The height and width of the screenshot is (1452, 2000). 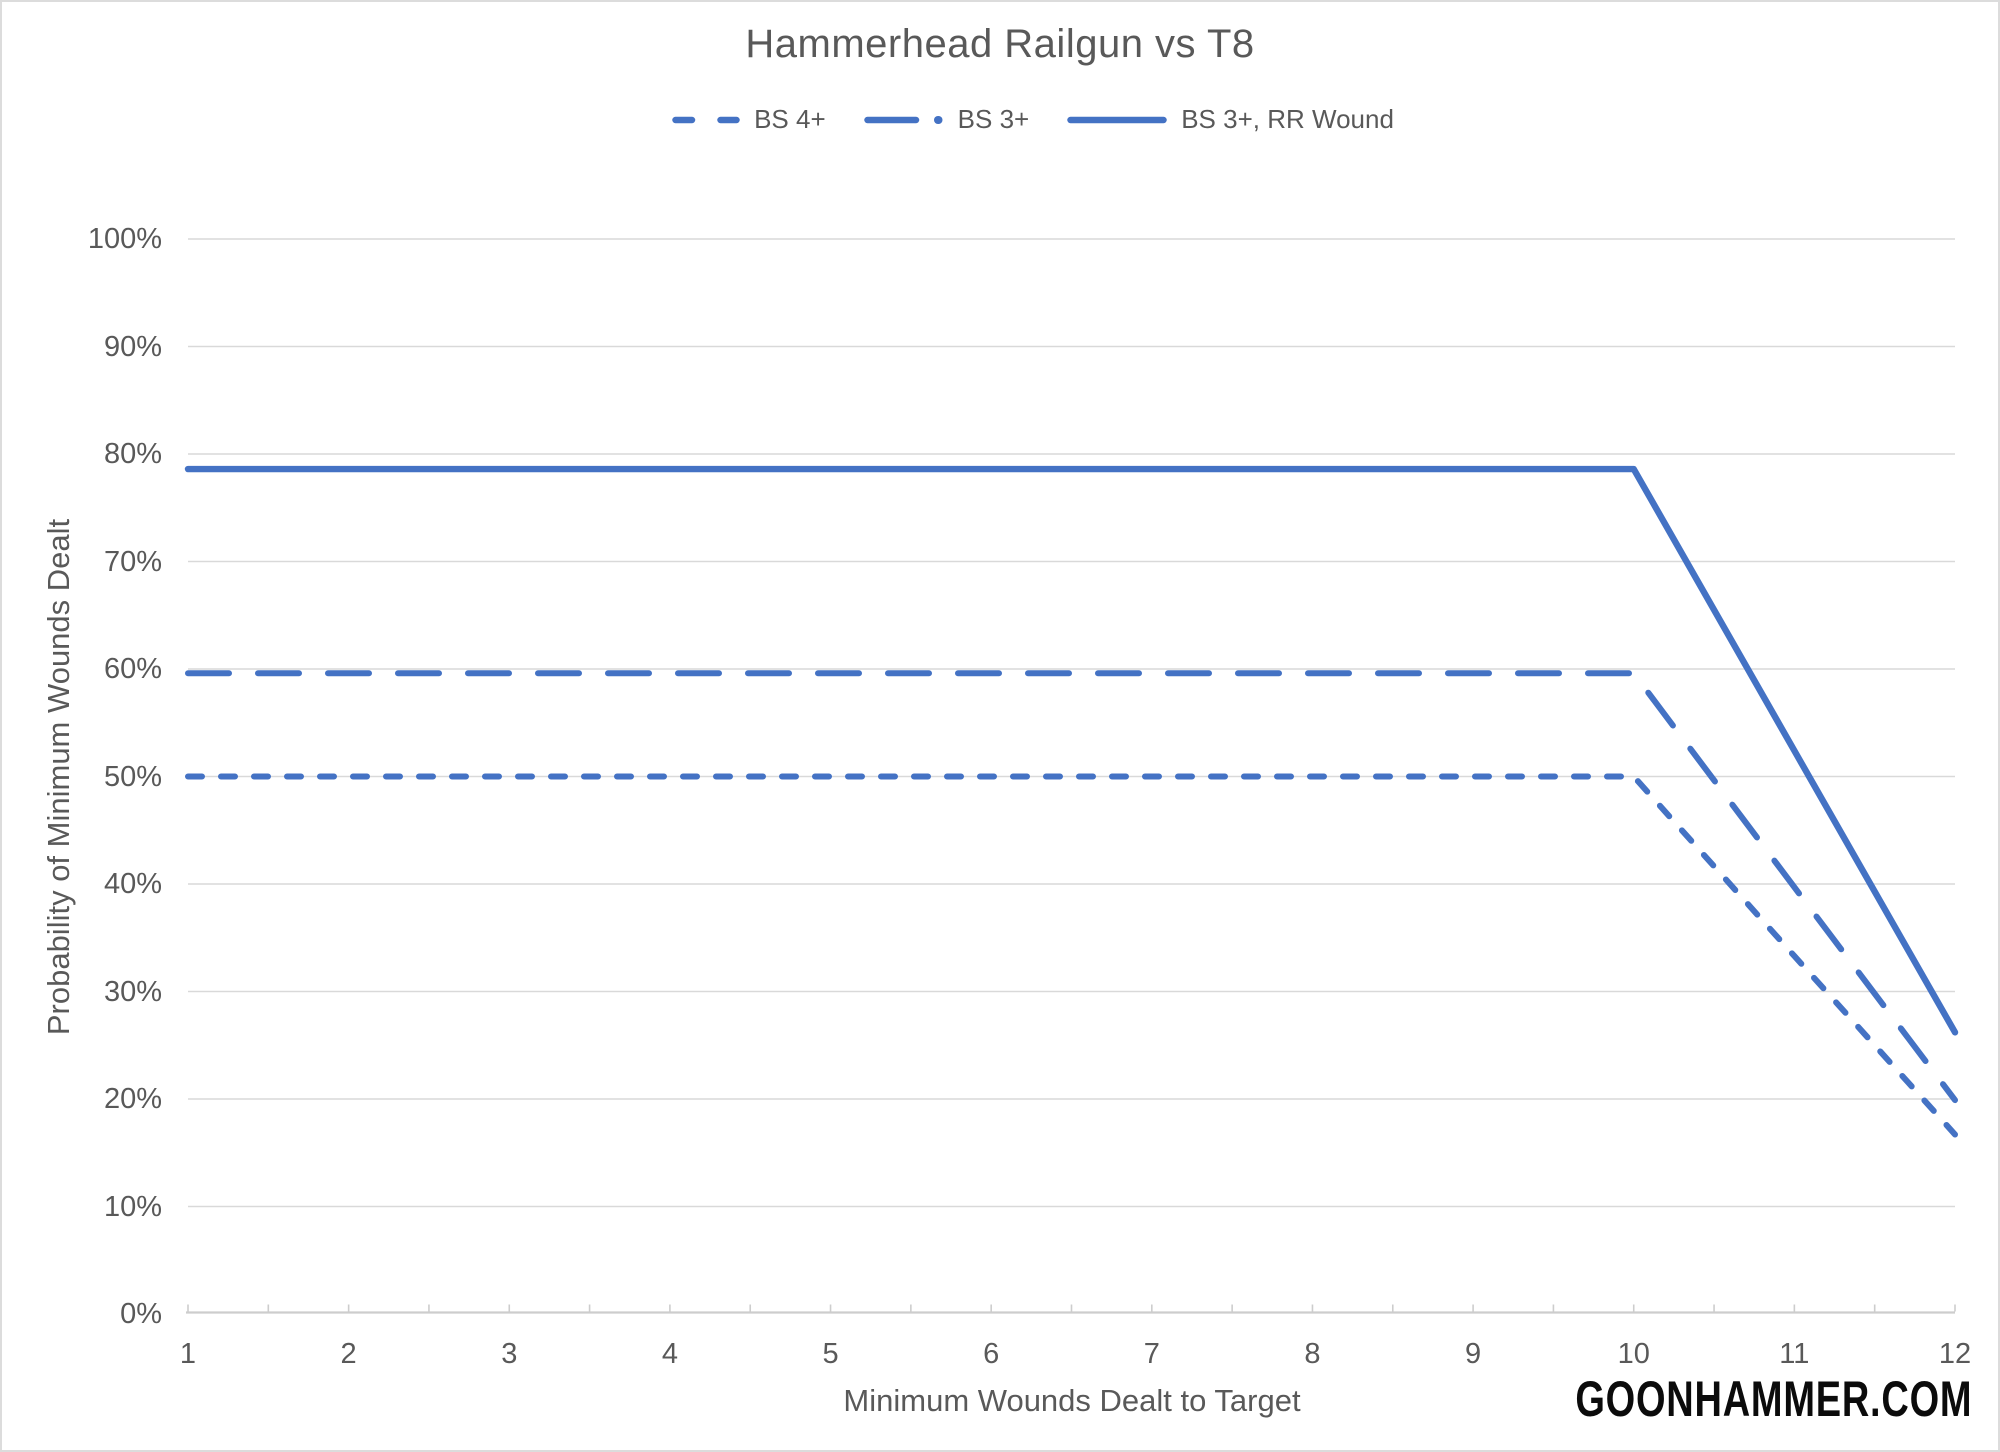 What do you see at coordinates (669, 1354) in the screenshot?
I see `x-tick-label: 4` at bounding box center [669, 1354].